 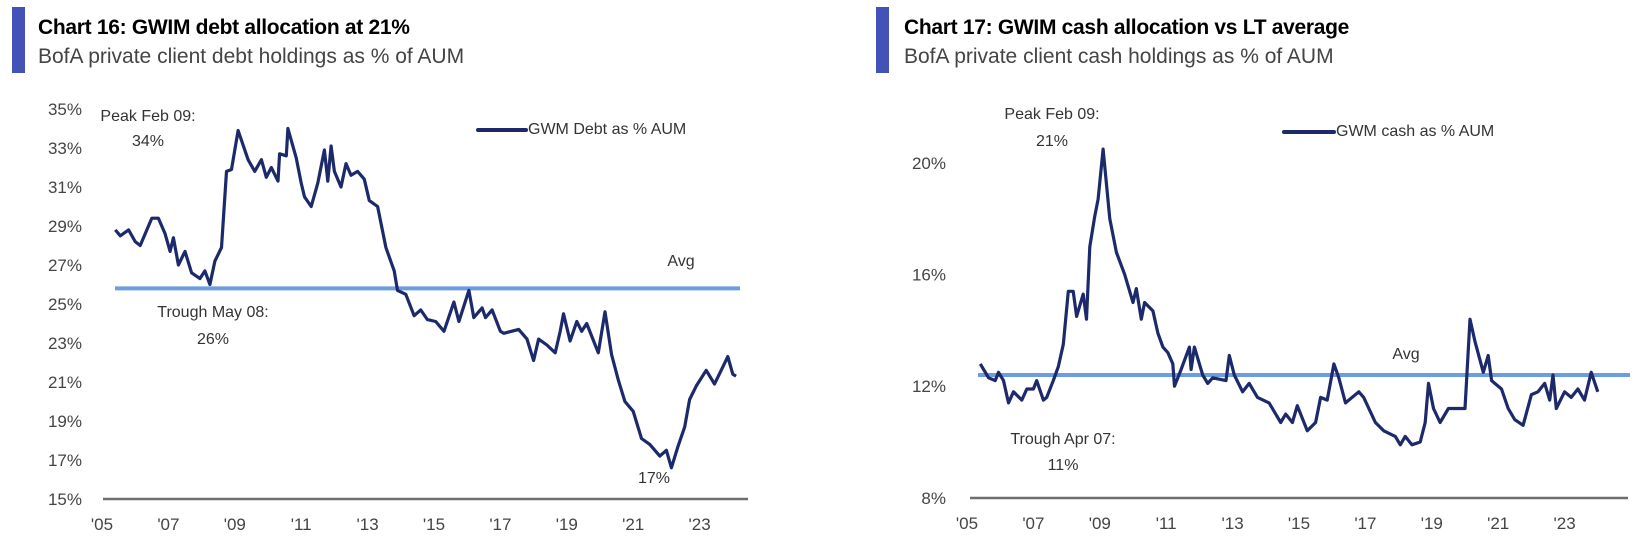 I want to click on chart16-trough-value: 26%, so click(x=213, y=339).